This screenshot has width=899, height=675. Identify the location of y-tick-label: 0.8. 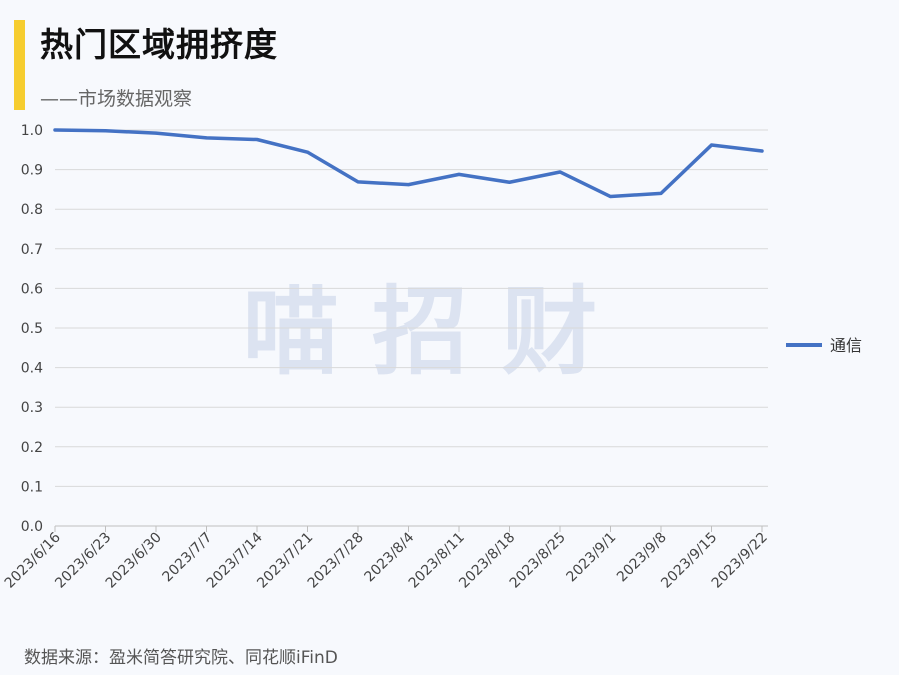
(32, 210).